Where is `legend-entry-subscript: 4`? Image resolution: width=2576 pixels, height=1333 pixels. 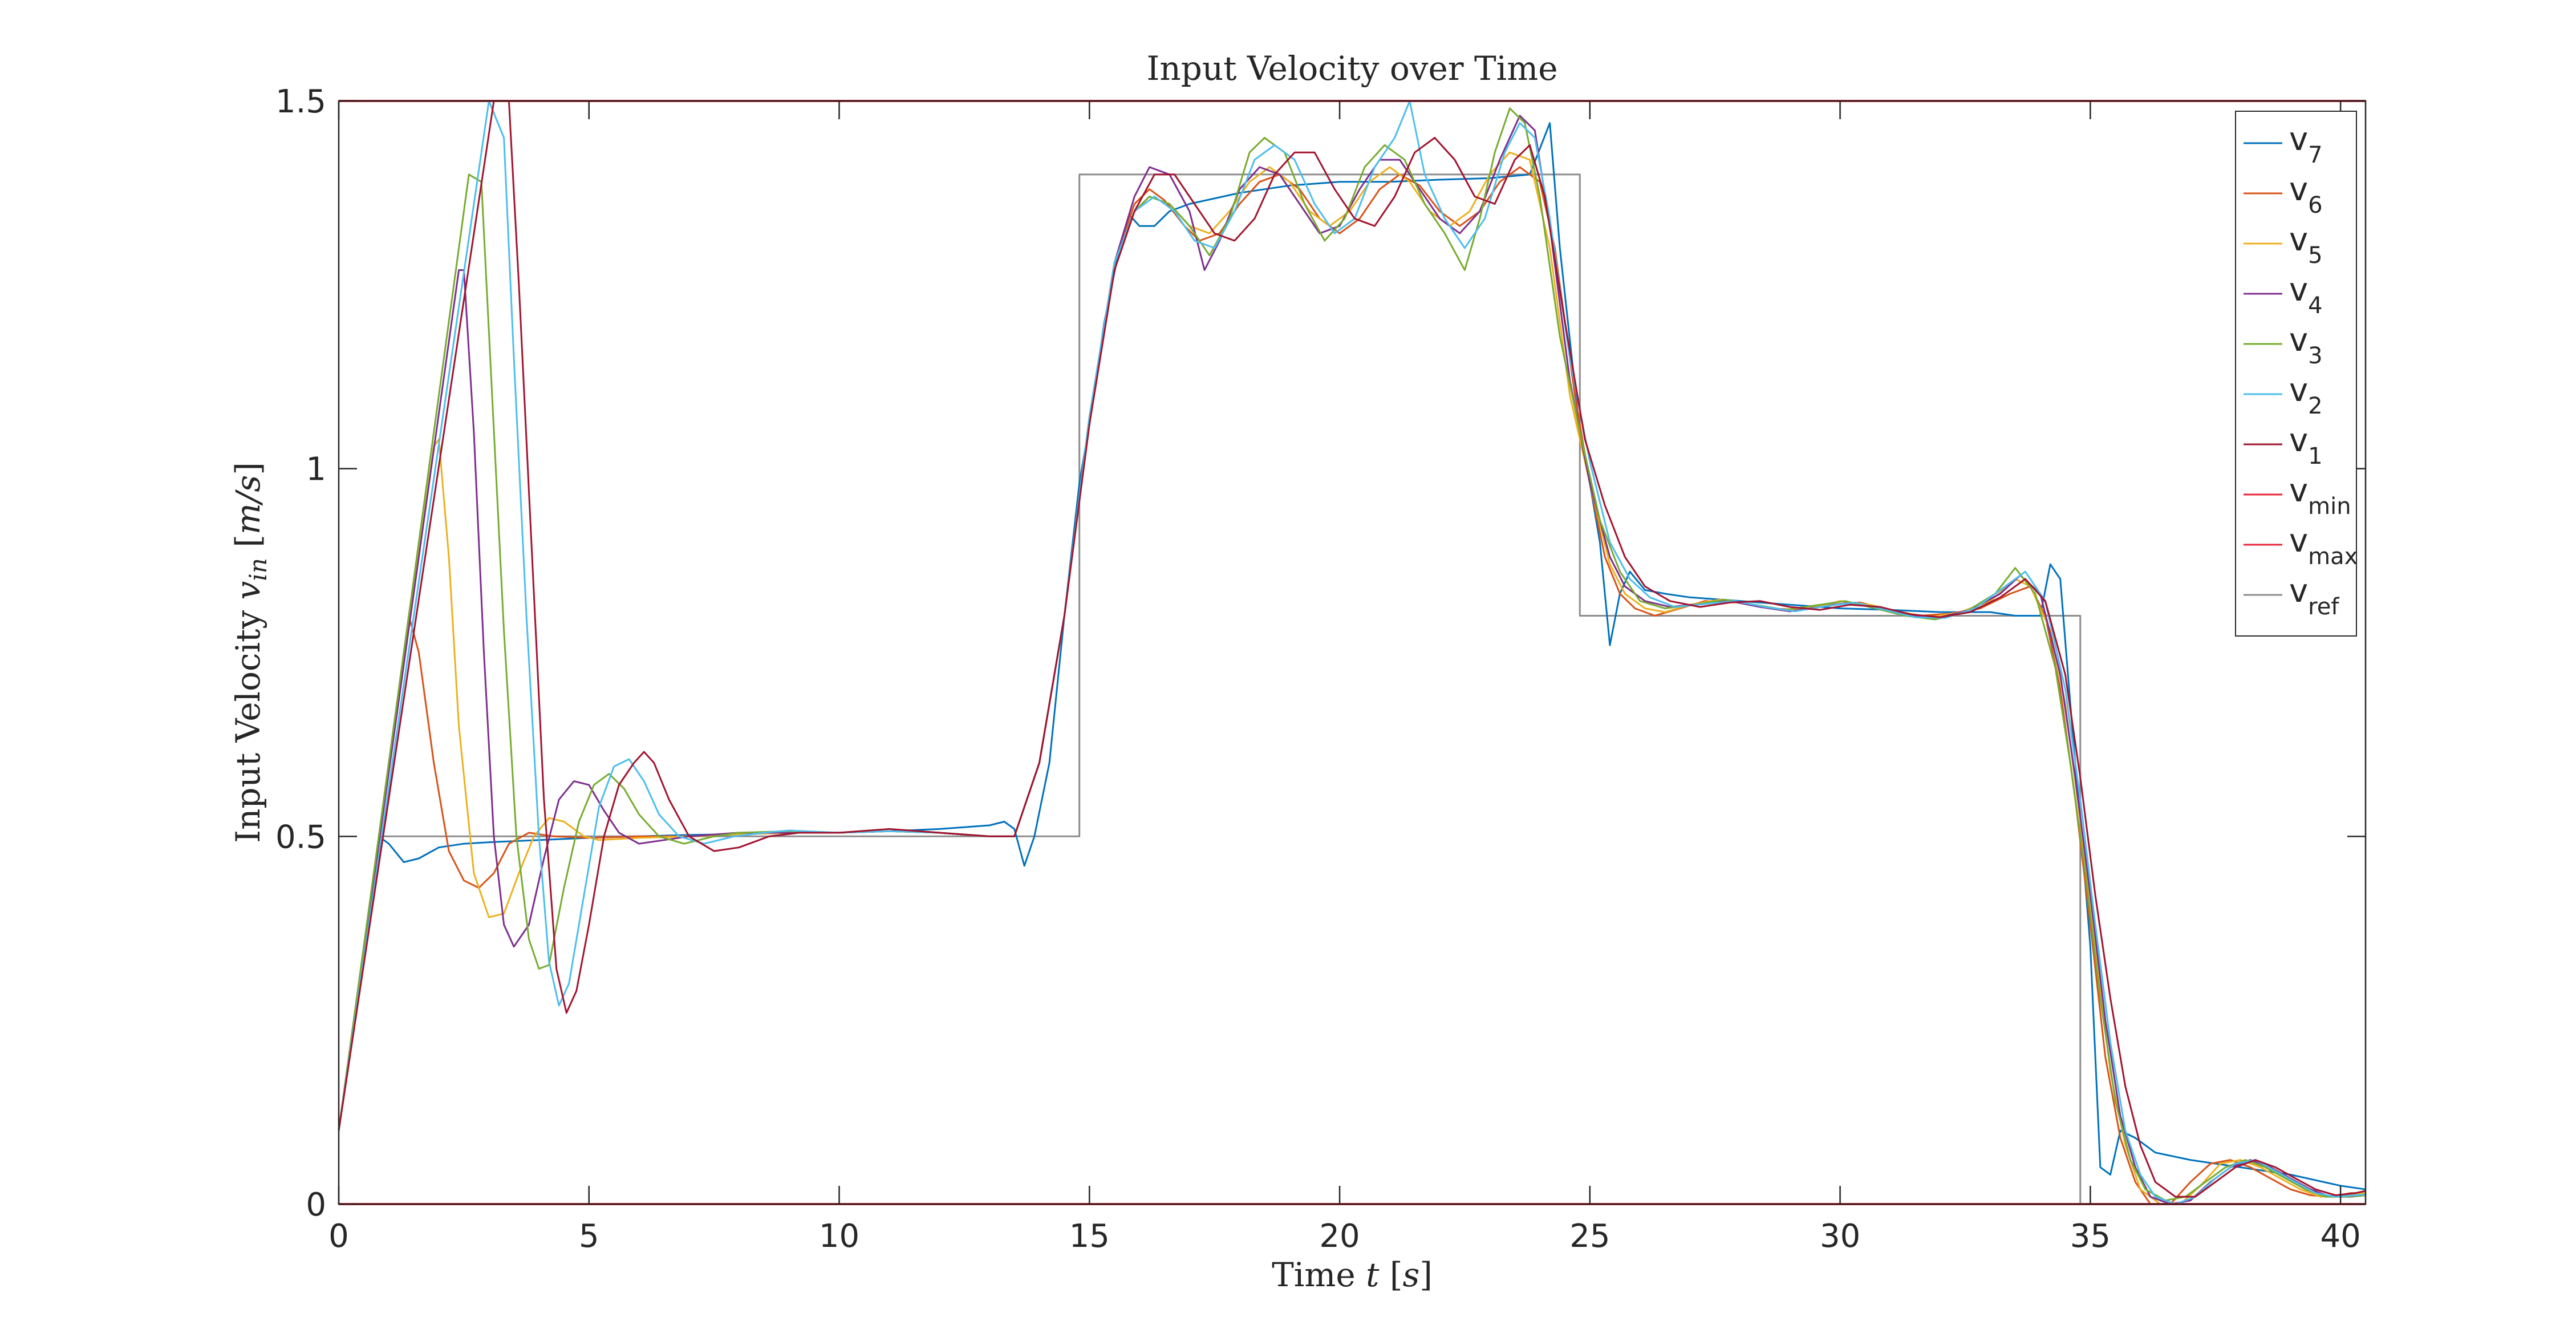 legend-entry-subscript: 4 is located at coordinates (2315, 306).